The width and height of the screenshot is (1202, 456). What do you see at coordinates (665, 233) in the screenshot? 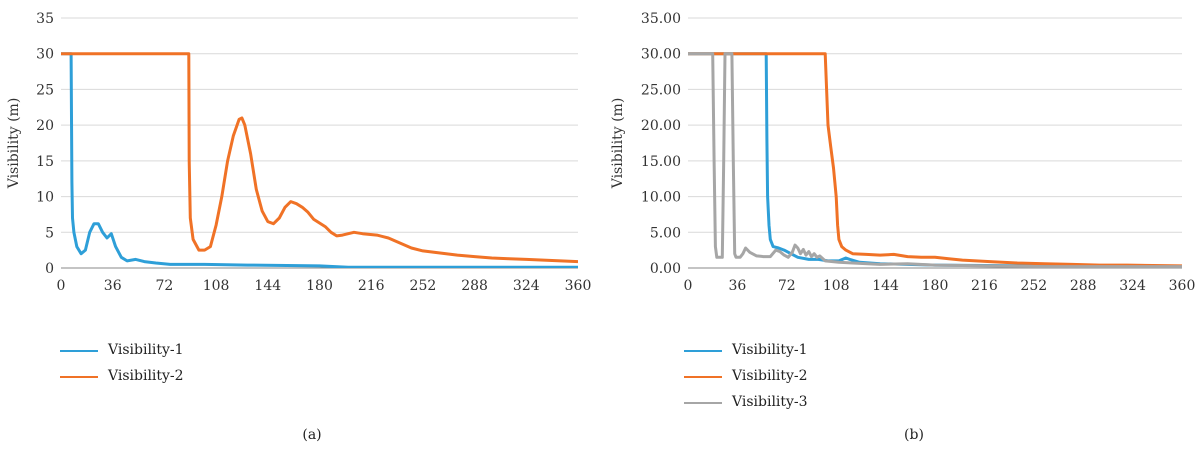
I see `chart-b-y-tick-label: 5.00` at bounding box center [665, 233].